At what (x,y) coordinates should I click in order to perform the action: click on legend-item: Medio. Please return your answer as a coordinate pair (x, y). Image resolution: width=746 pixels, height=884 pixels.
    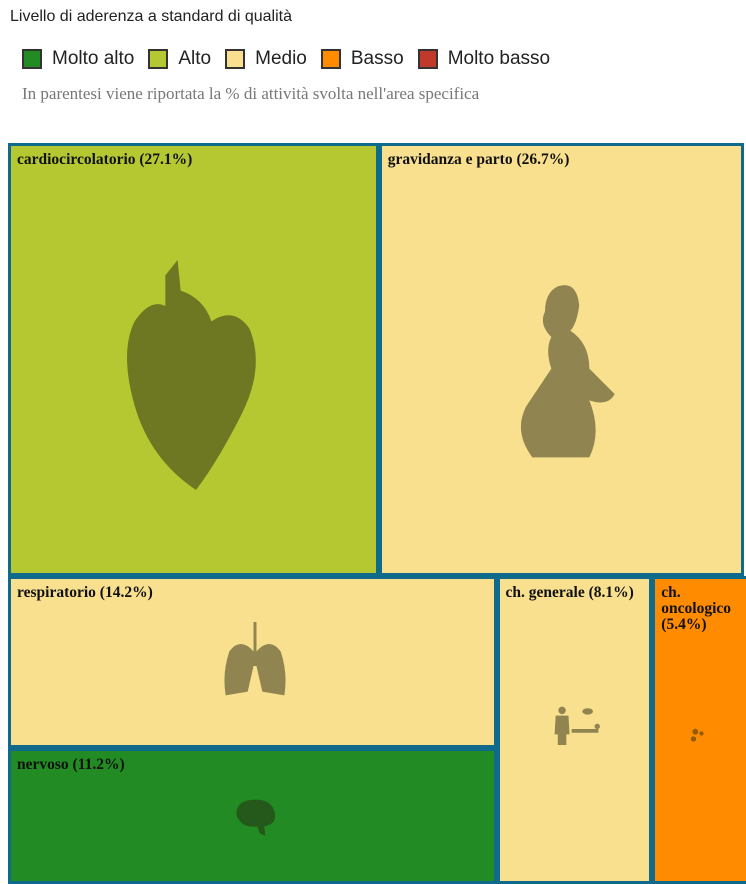
    Looking at the image, I should click on (266, 59).